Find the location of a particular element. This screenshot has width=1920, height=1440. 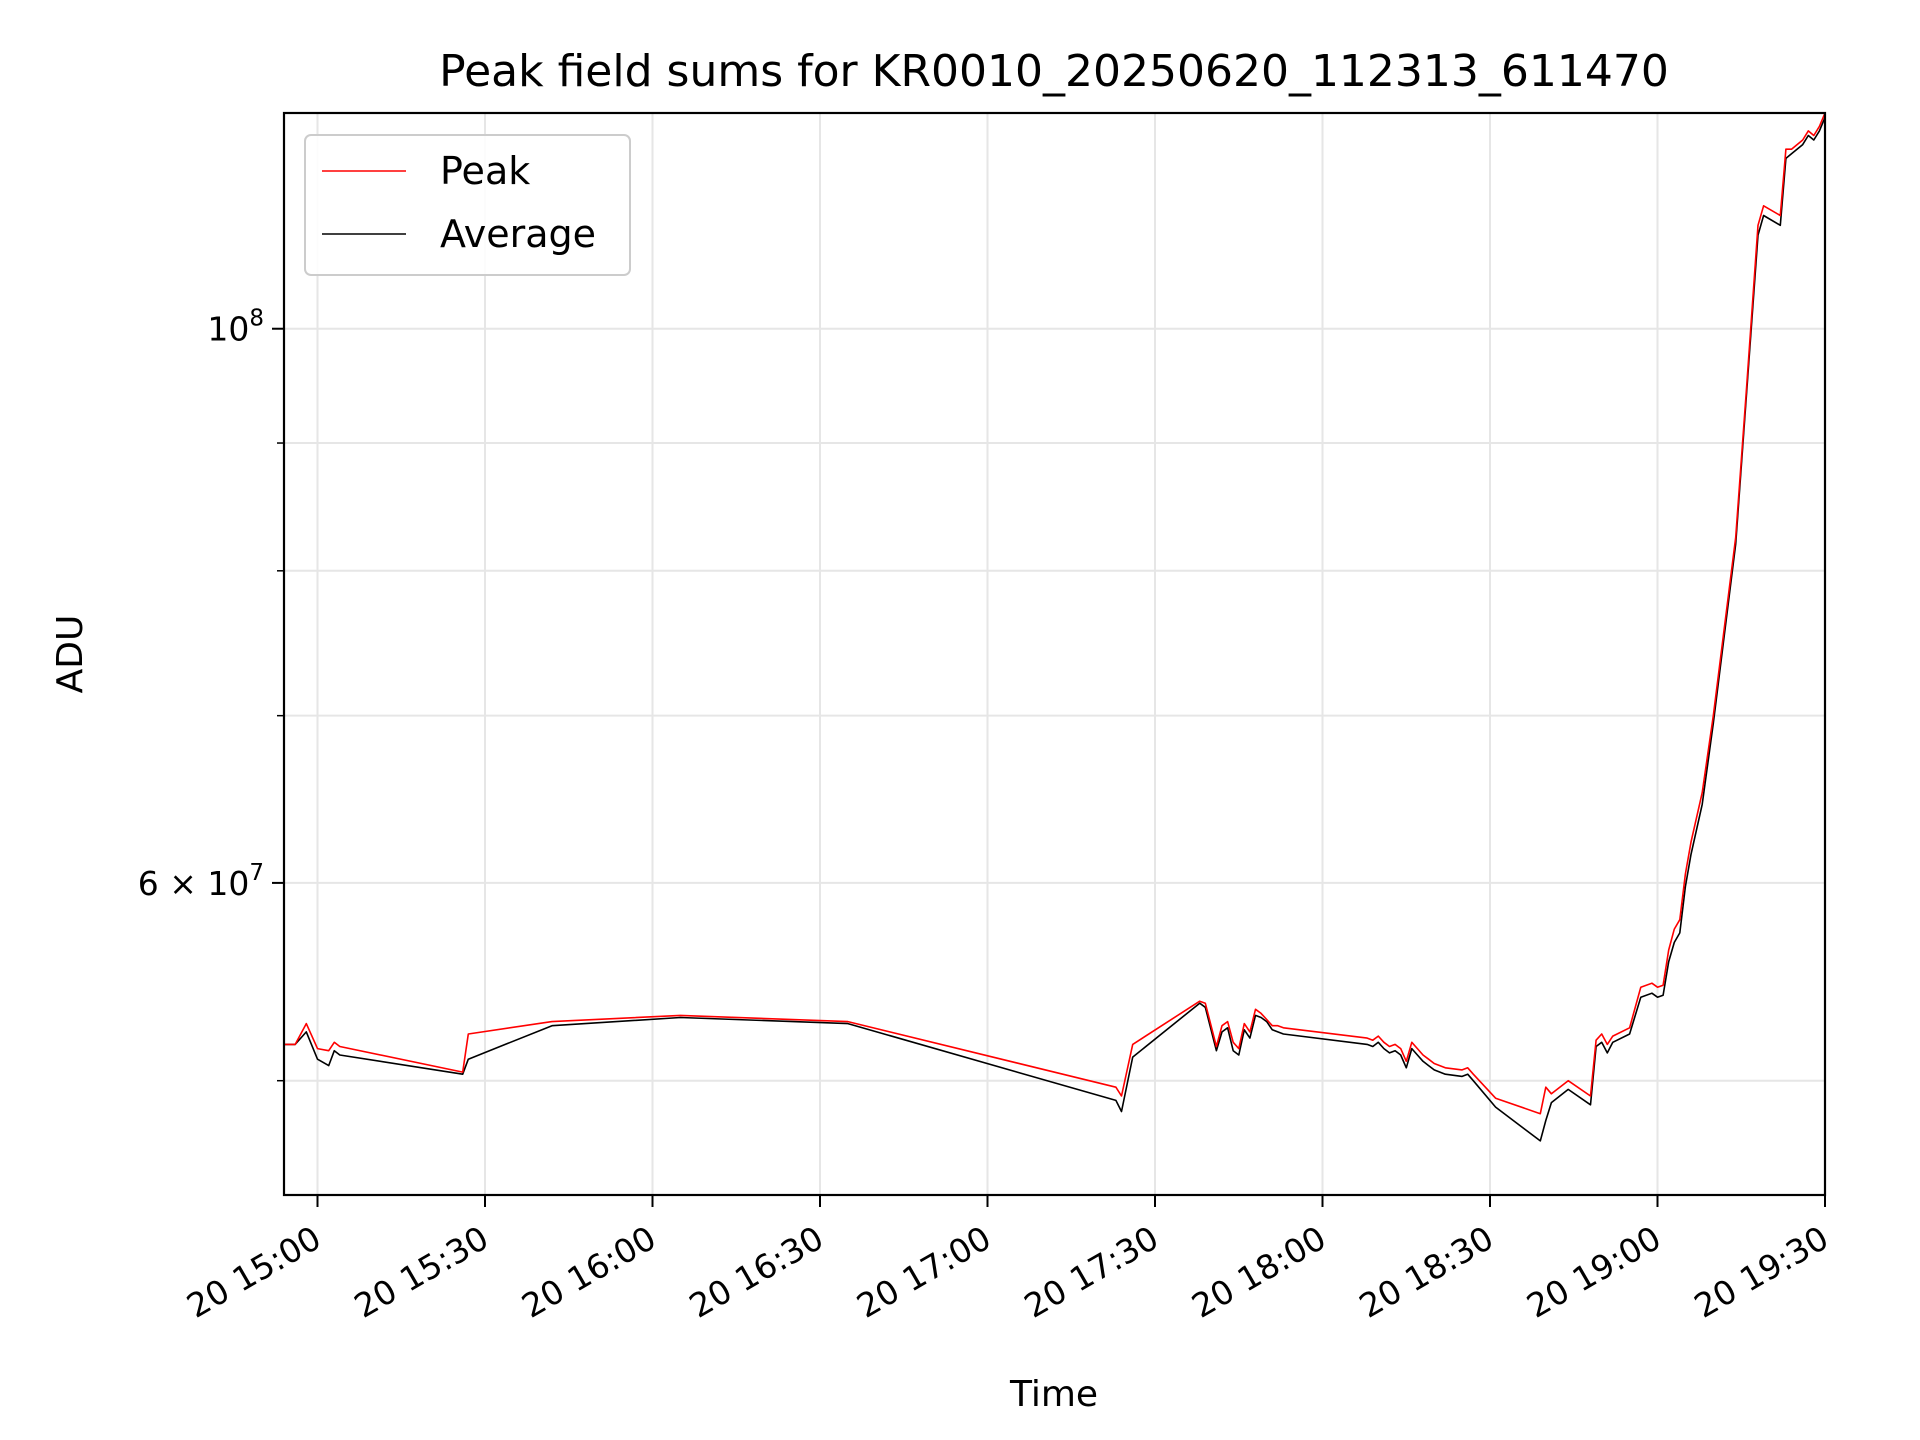

x-axis-label: Time is located at coordinates (1053, 1394).